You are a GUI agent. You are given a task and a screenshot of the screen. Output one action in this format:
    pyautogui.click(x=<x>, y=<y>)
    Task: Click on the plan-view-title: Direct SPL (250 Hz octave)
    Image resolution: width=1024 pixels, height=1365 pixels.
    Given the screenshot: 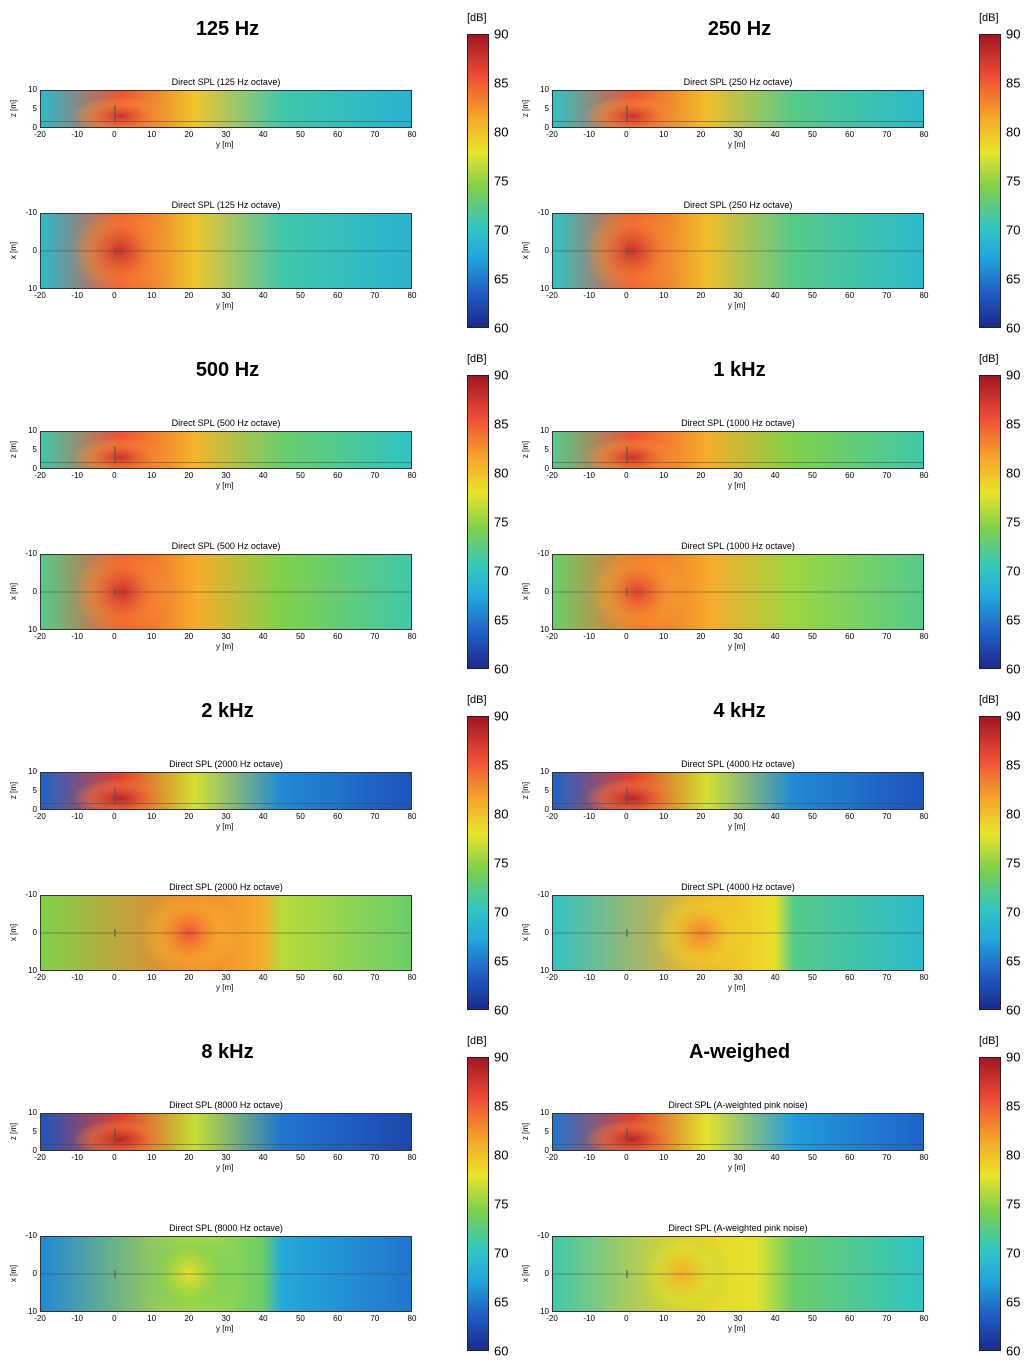 What is the action you would take?
    pyautogui.click(x=738, y=205)
    